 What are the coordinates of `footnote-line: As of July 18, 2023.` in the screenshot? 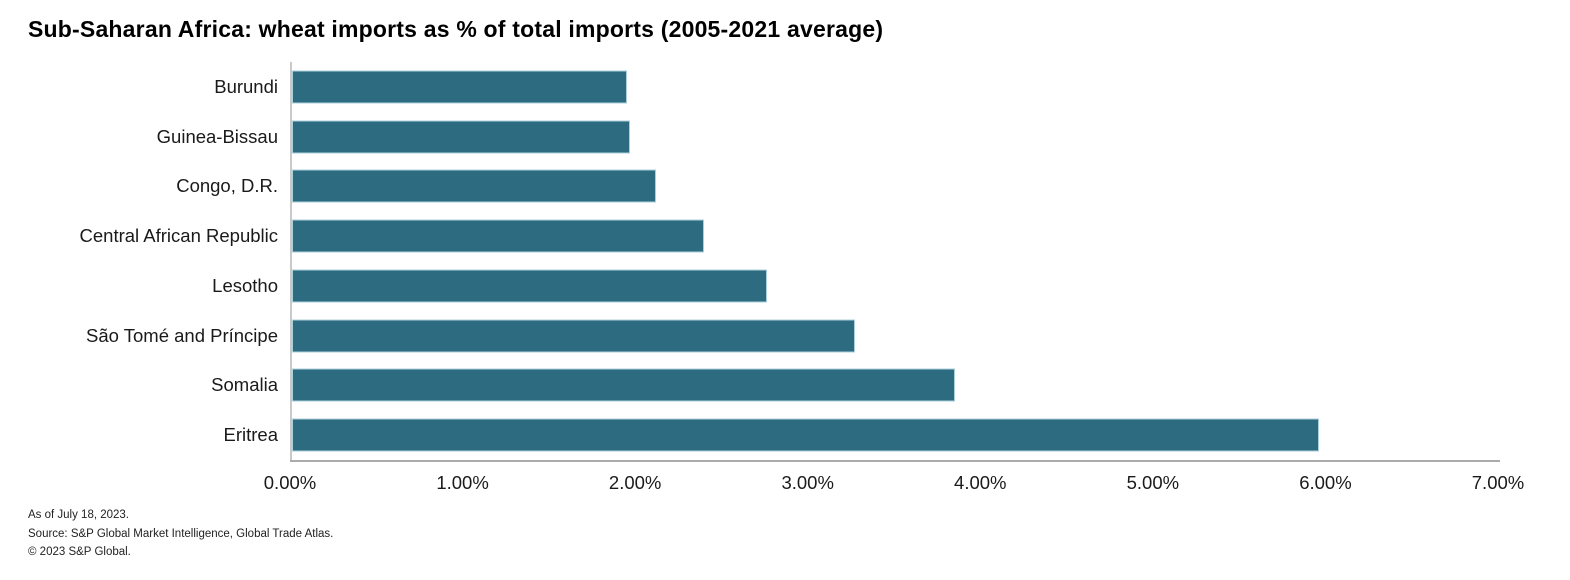 It's located at (79, 515).